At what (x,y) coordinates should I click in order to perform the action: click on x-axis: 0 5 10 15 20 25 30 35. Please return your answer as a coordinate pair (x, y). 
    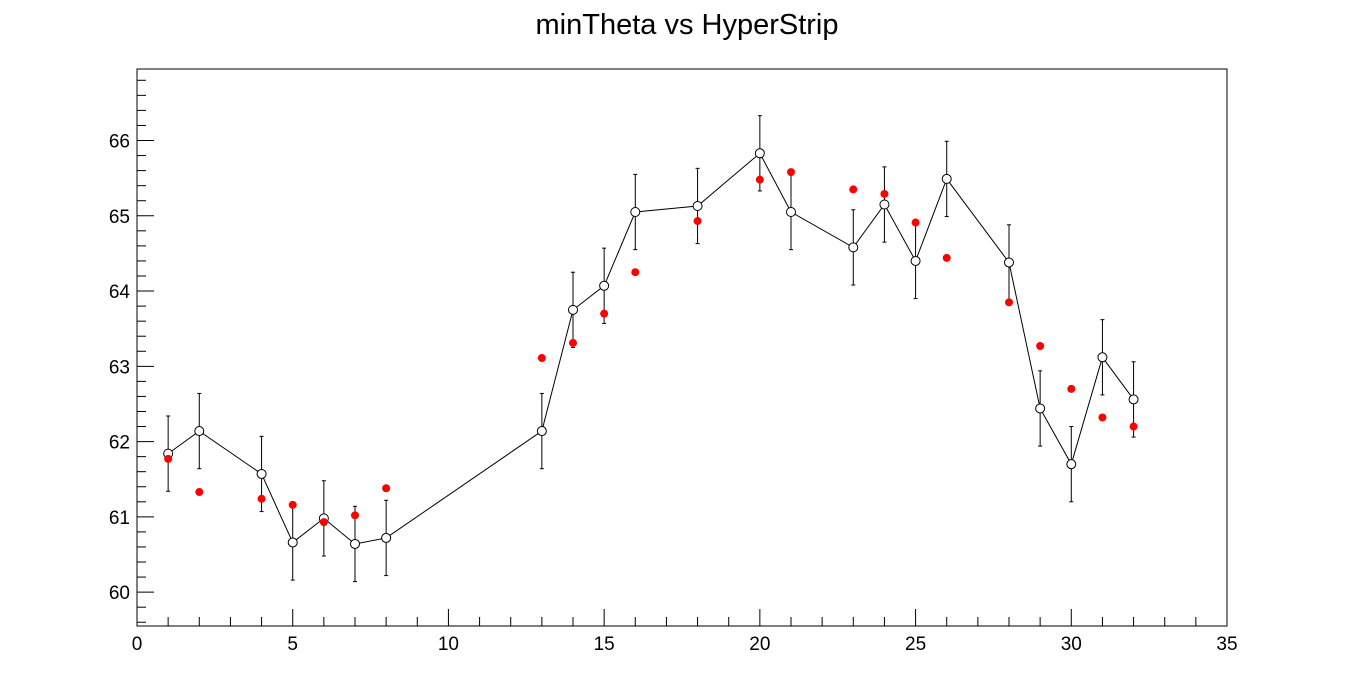
    Looking at the image, I should click on (685, 632).